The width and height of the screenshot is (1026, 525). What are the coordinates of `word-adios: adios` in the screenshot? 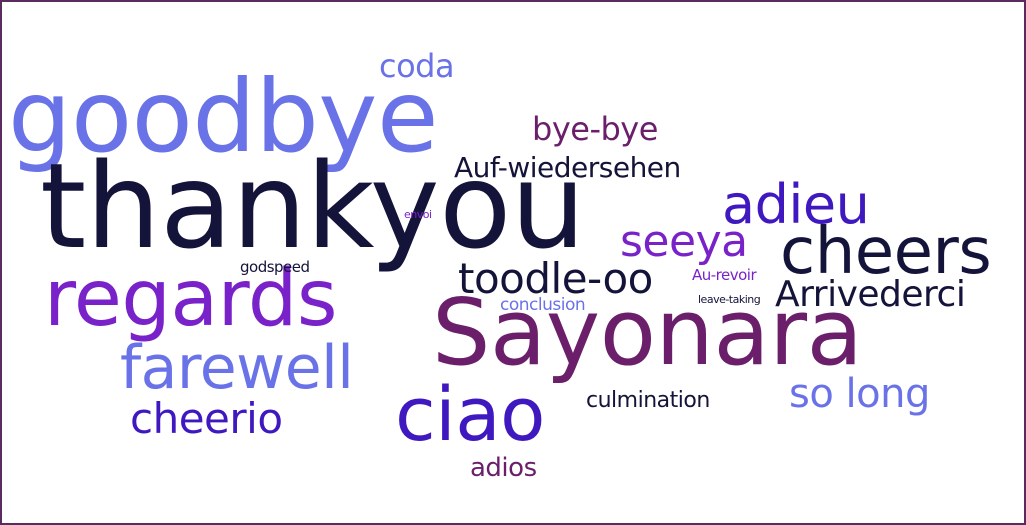 It's located at (503, 468).